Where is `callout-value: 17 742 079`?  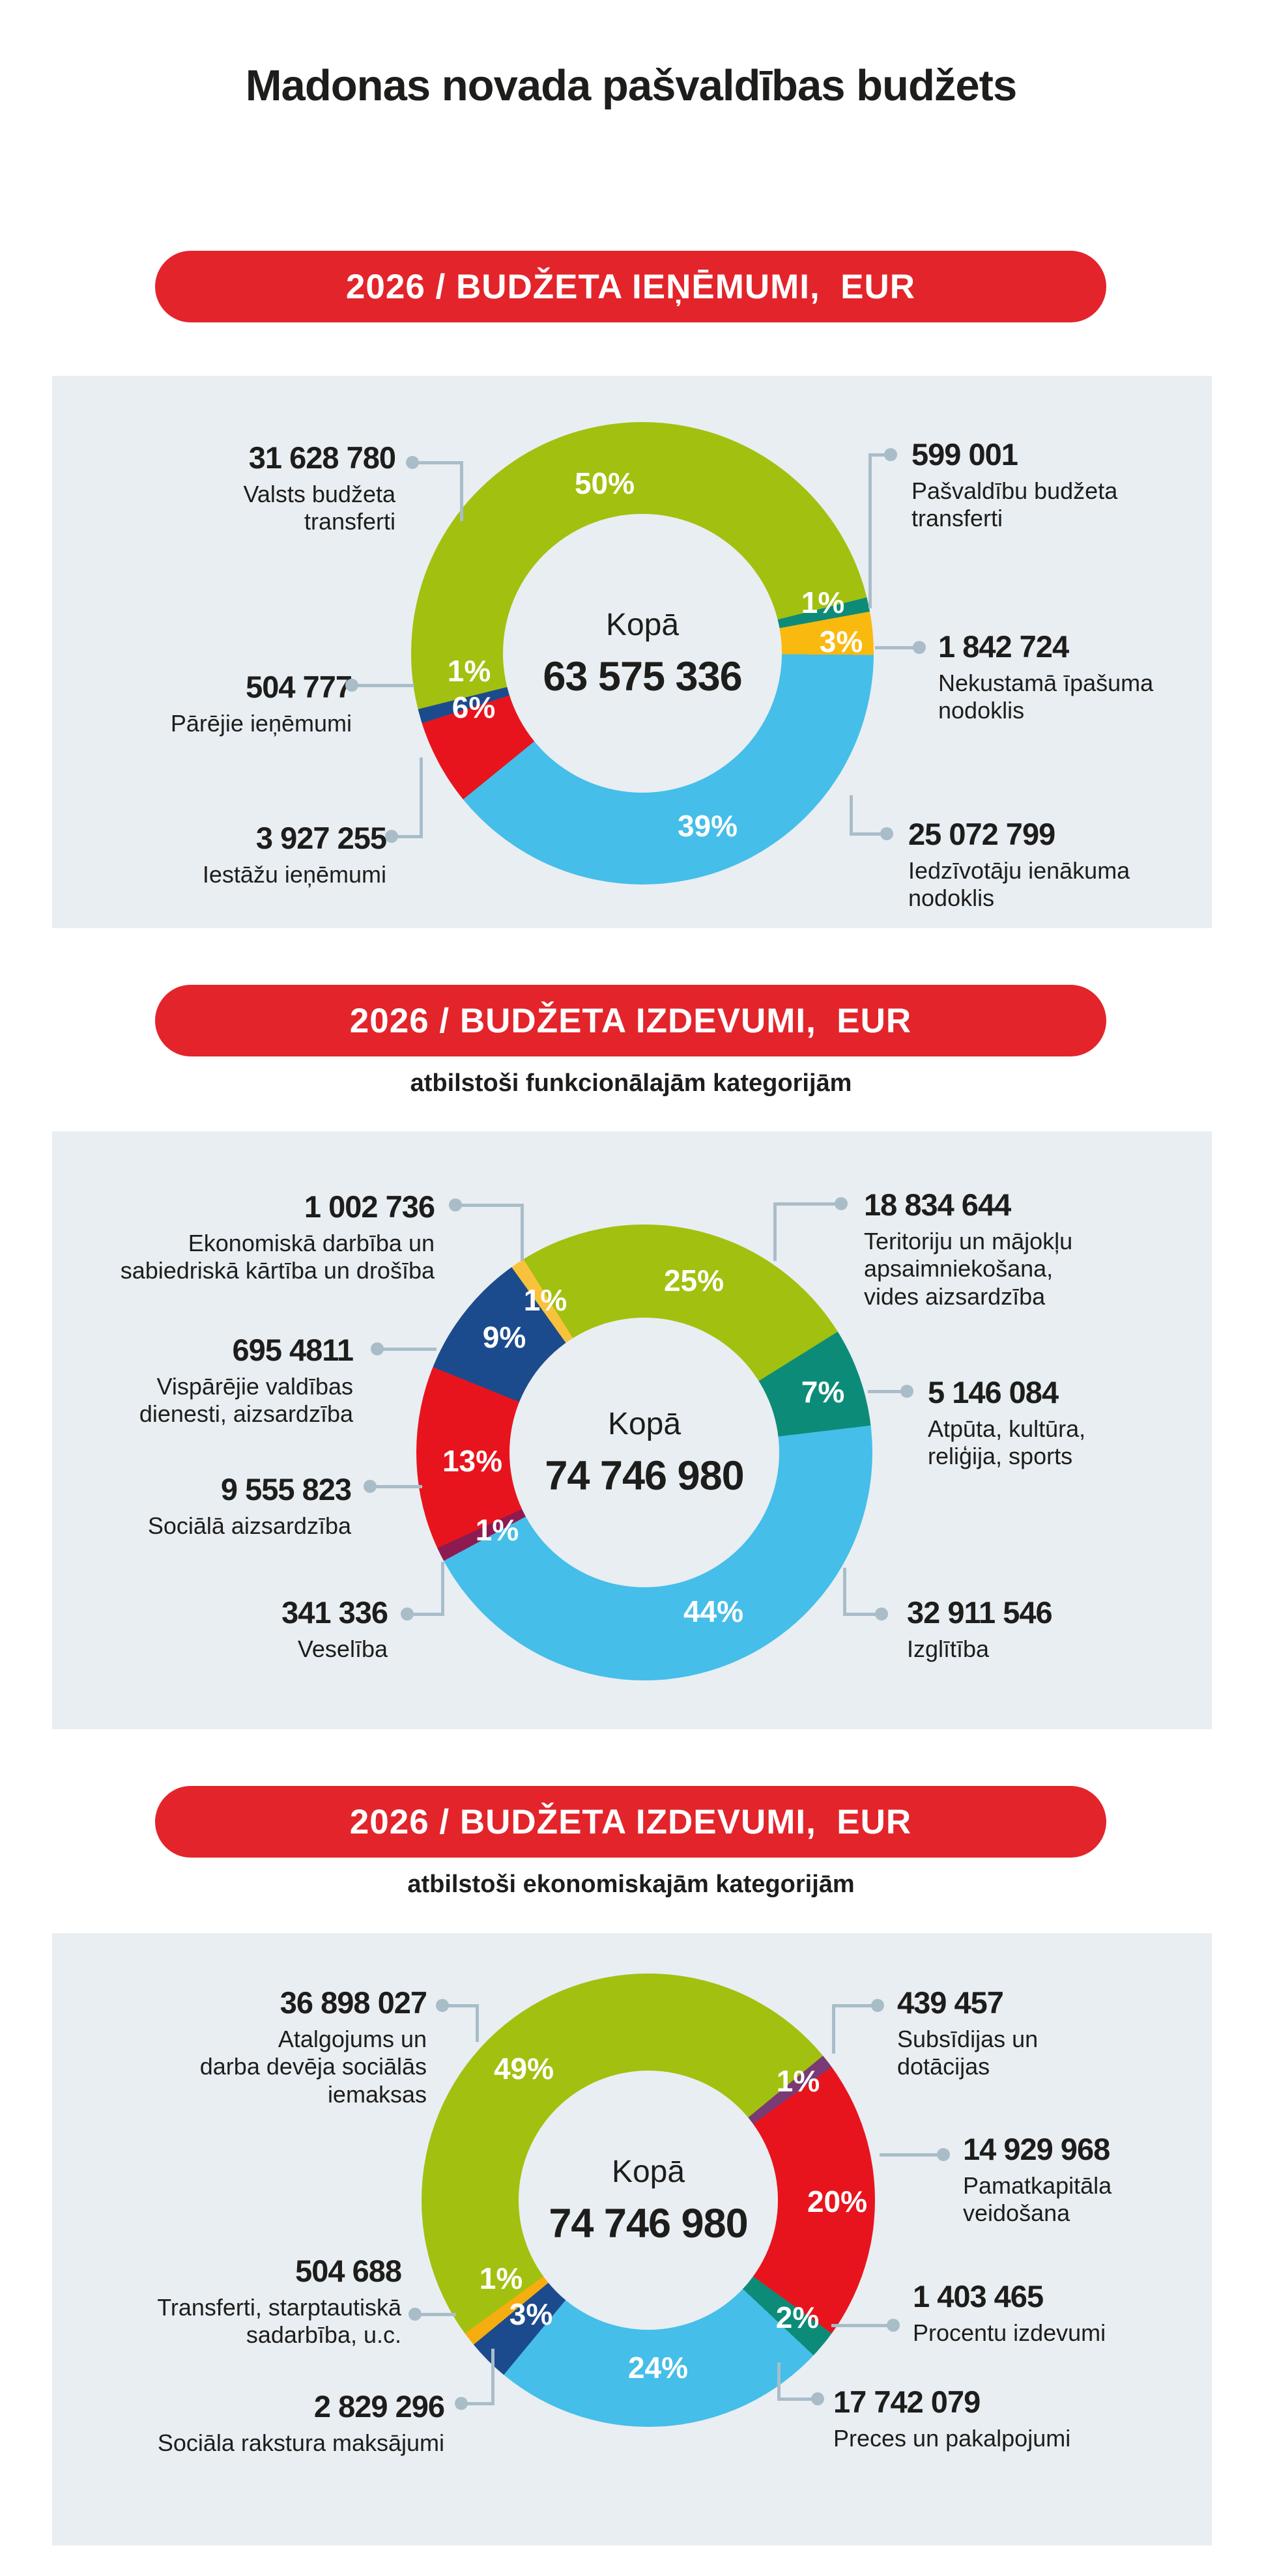
callout-value: 17 742 079 is located at coordinates (907, 2402).